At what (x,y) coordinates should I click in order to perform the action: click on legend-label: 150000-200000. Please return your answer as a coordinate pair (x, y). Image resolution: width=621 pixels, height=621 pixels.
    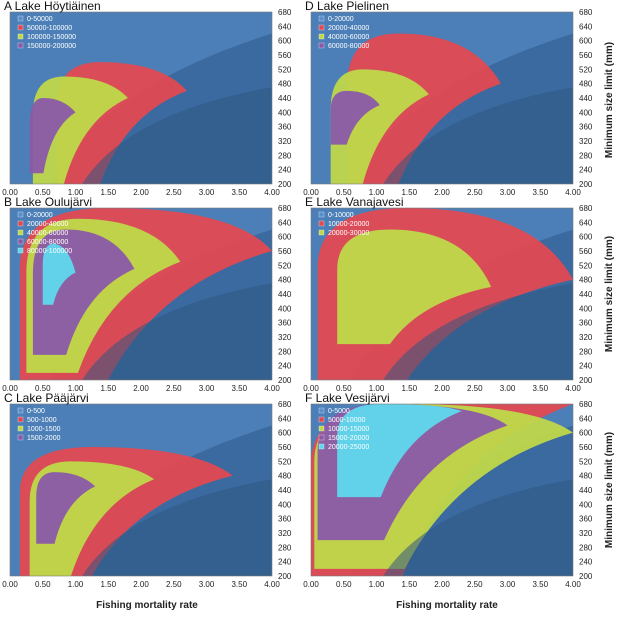
    Looking at the image, I should click on (51, 46).